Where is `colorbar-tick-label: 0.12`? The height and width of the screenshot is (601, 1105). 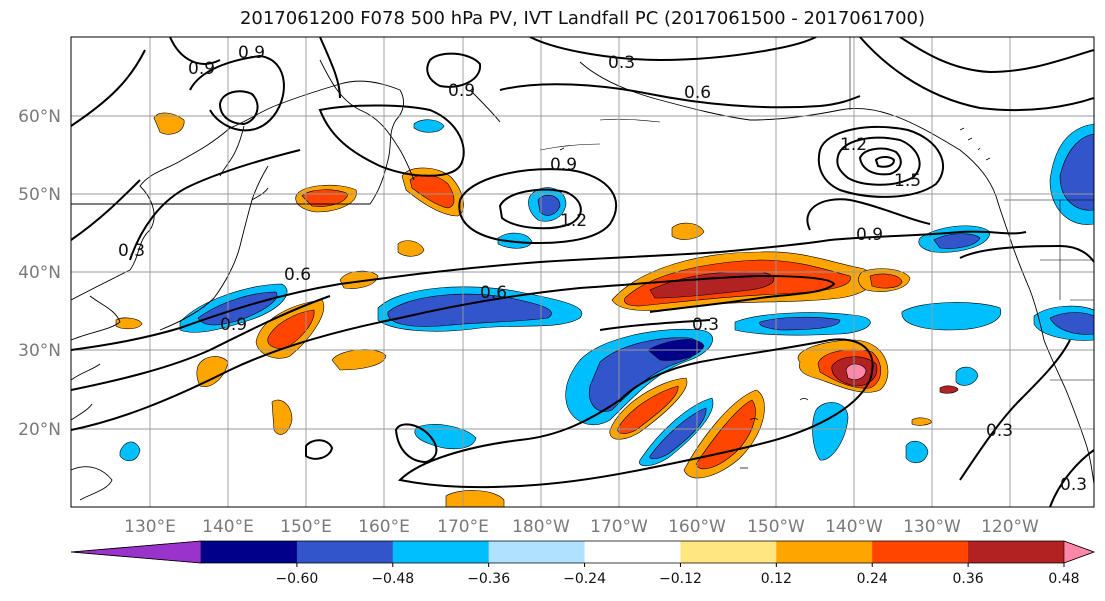
colorbar-tick-label: 0.12 is located at coordinates (776, 579).